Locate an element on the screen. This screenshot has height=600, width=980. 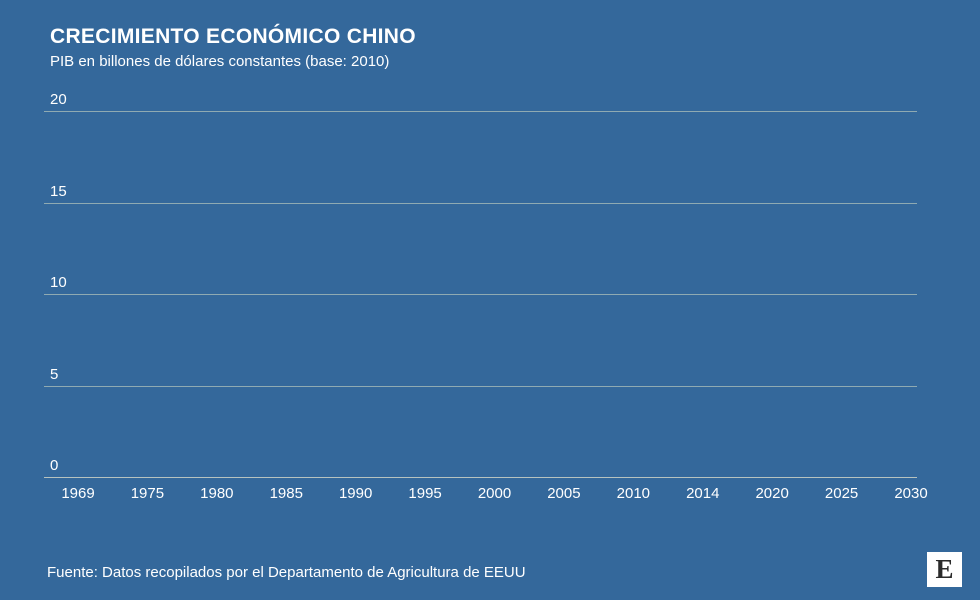
x-tick-label: 1990 is located at coordinates (355, 493).